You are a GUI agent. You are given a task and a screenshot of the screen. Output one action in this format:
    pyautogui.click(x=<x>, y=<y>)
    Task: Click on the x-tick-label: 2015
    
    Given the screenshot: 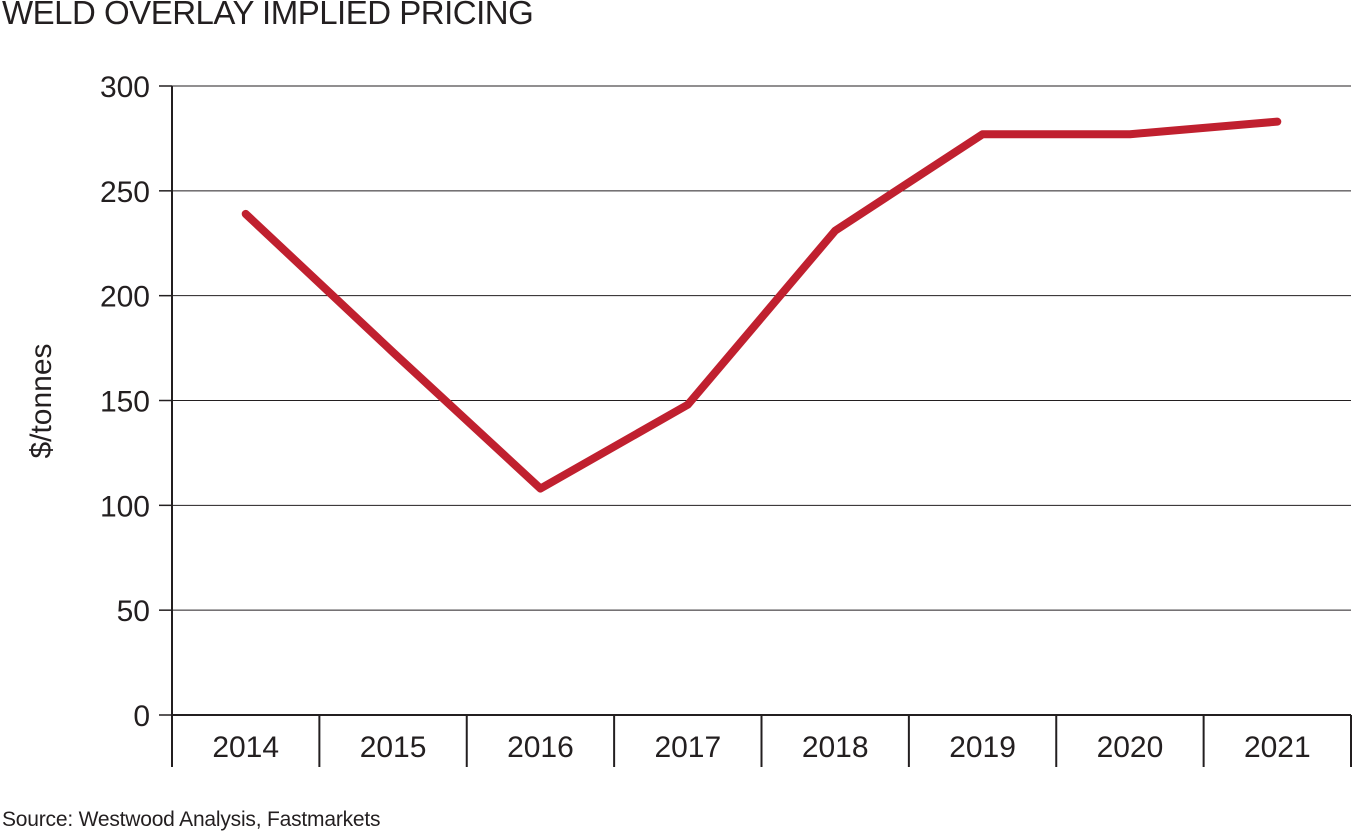 What is the action you would take?
    pyautogui.click(x=393, y=747)
    